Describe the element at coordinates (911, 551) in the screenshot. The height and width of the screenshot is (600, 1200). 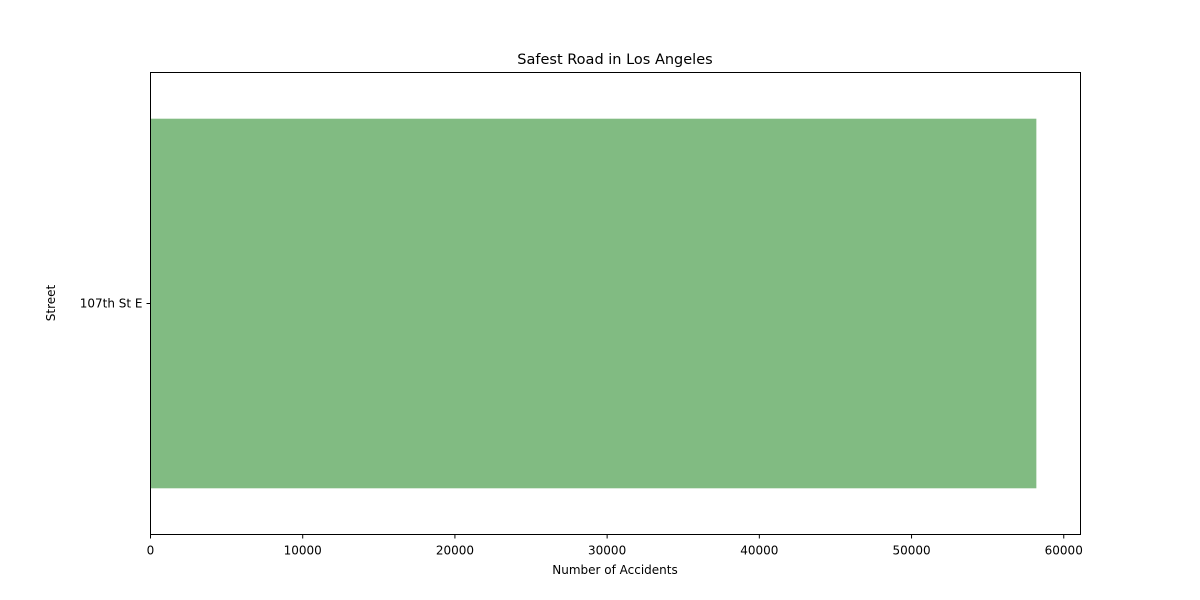
I see `x-tick-label: 50000` at that location.